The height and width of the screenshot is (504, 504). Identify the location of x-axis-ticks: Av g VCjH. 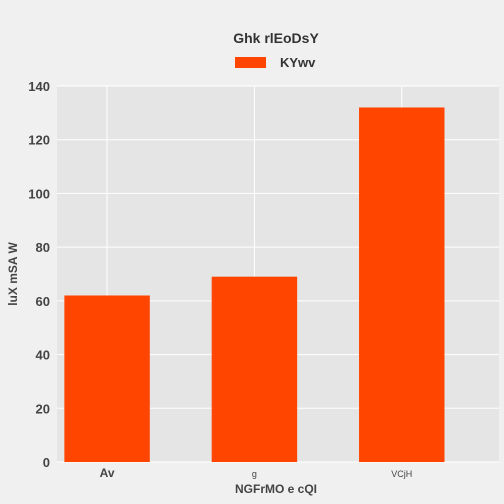
(256, 473).